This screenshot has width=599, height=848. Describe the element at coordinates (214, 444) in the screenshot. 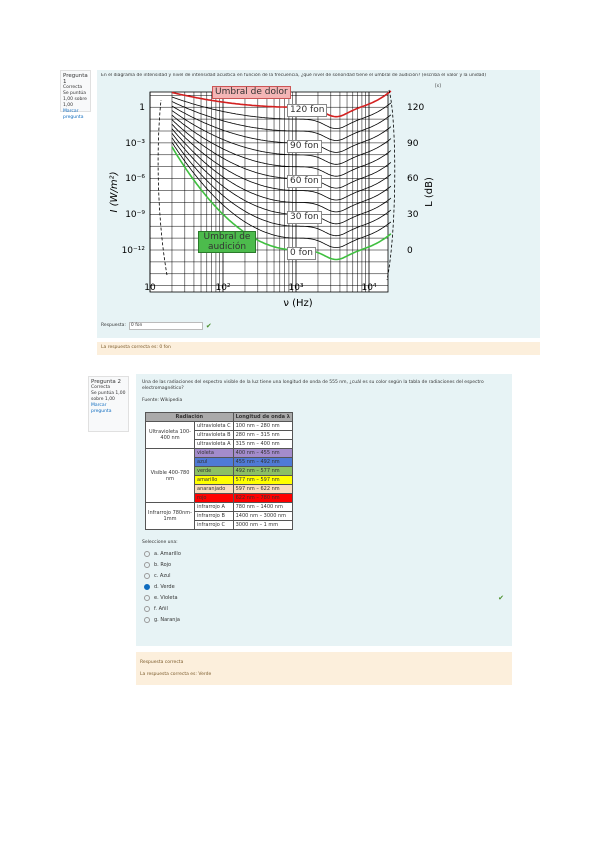

I see `radiation-name: ultravioleta A` at that location.